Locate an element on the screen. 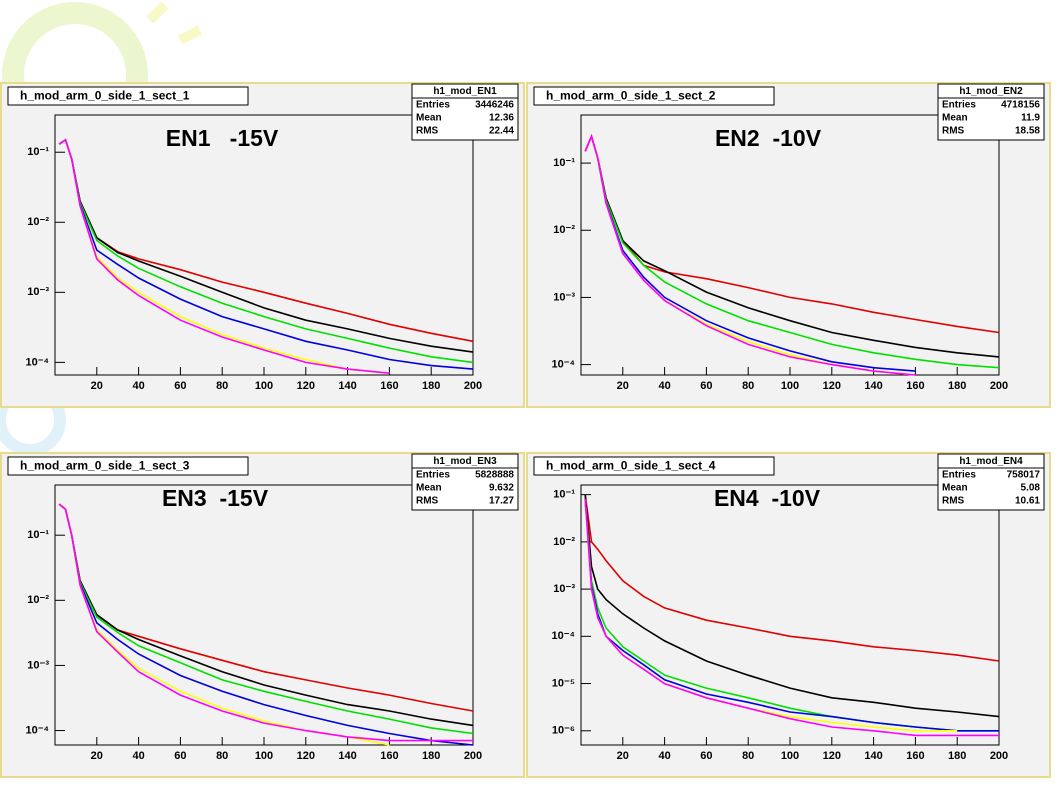 Image resolution: width=1058 pixels, height=793 pixels. stats-name: h1_mod_EN1 is located at coordinates (465, 91).